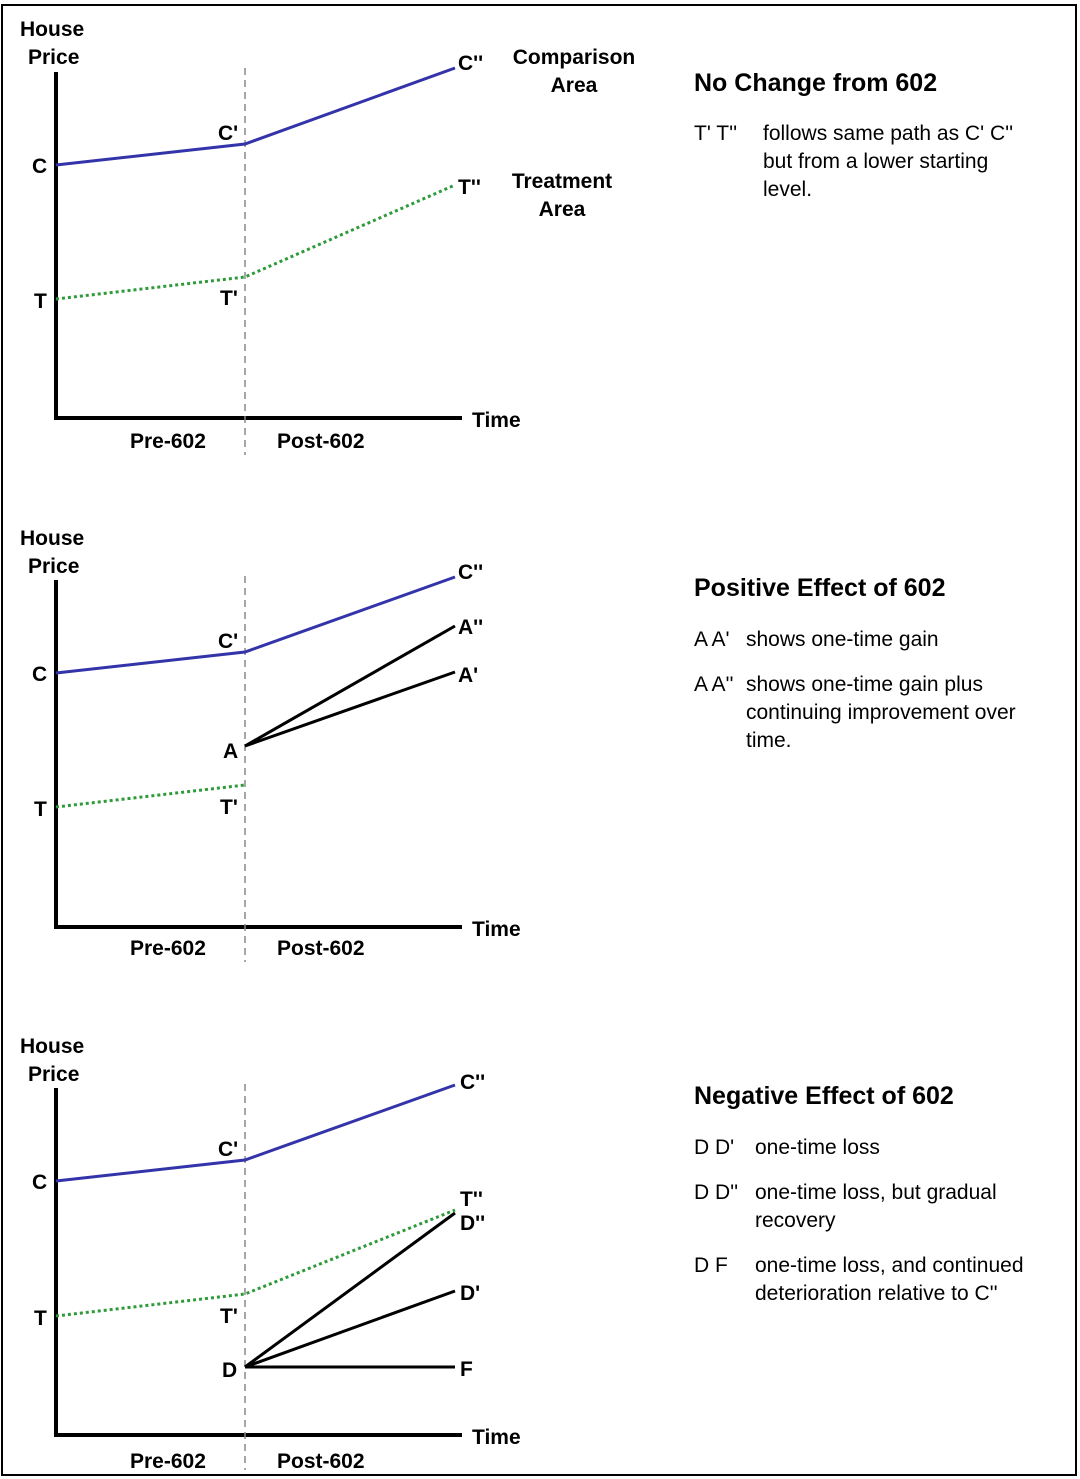 The image size is (1080, 1479). Describe the element at coordinates (819, 588) in the screenshot. I see `panel-title: Positive Effect of 602` at that location.